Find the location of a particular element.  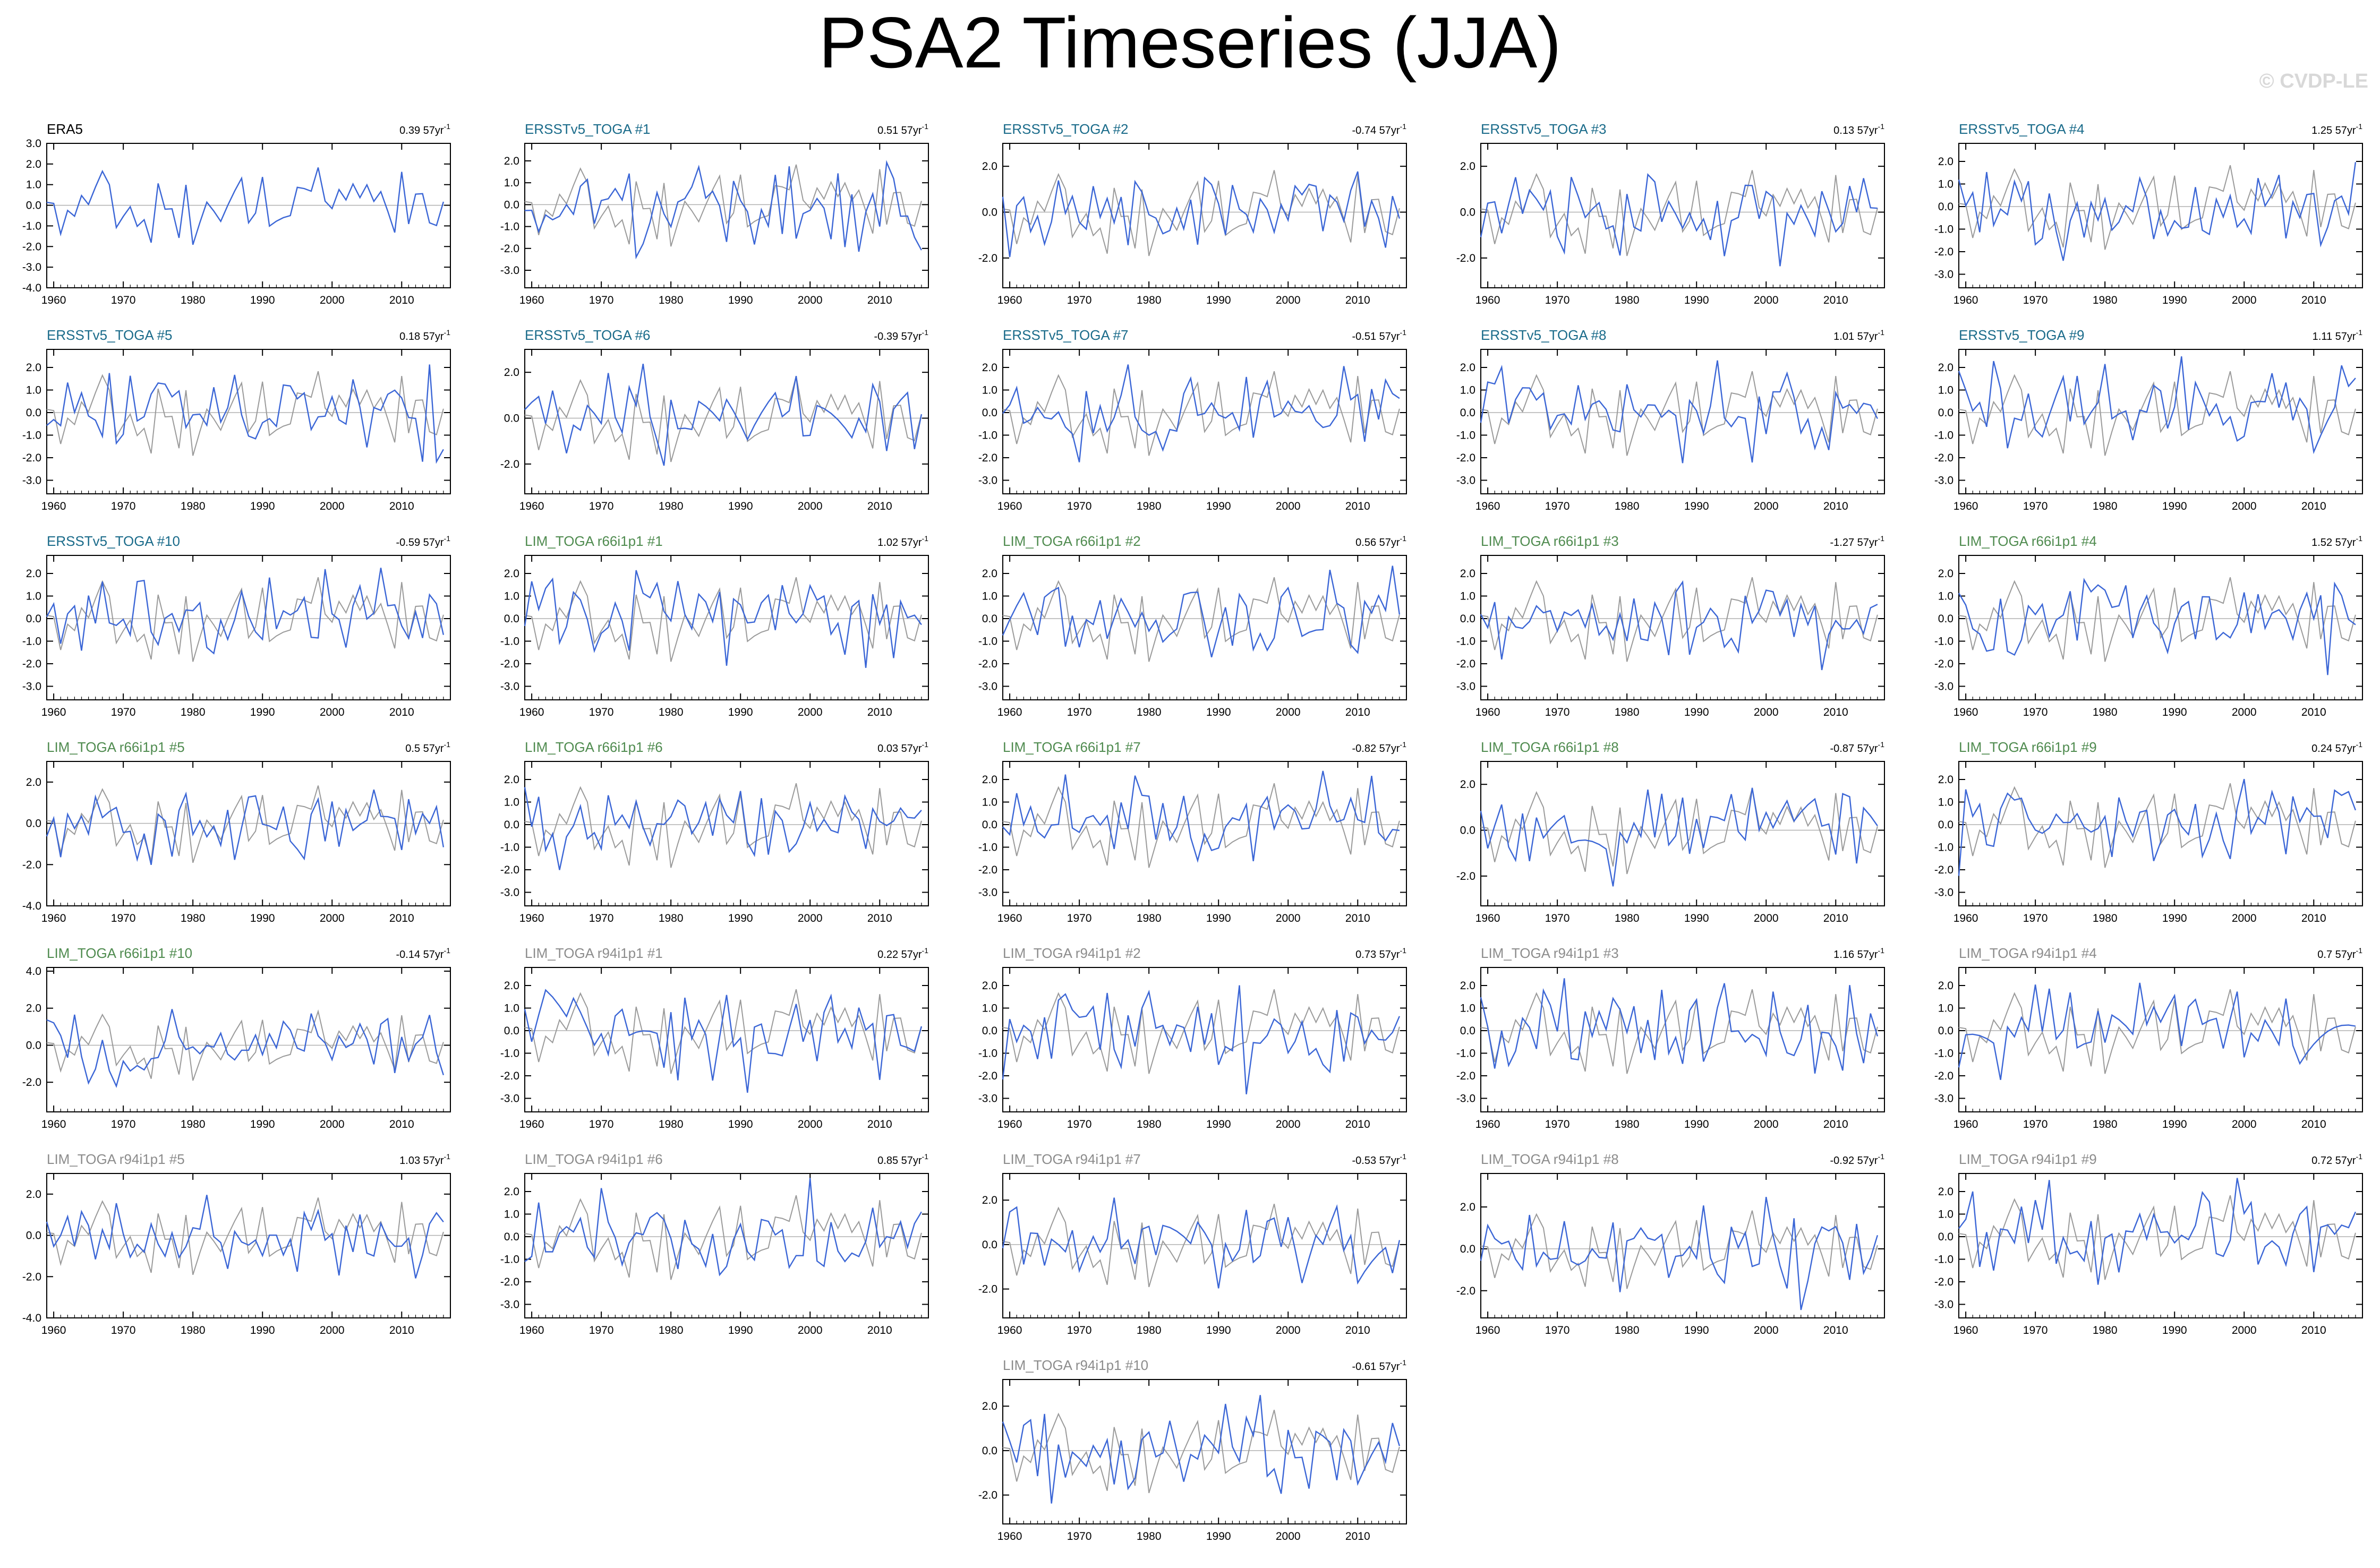

panel-title: LIM_TOGA r66i1p1 #9 is located at coordinates (2028, 747).